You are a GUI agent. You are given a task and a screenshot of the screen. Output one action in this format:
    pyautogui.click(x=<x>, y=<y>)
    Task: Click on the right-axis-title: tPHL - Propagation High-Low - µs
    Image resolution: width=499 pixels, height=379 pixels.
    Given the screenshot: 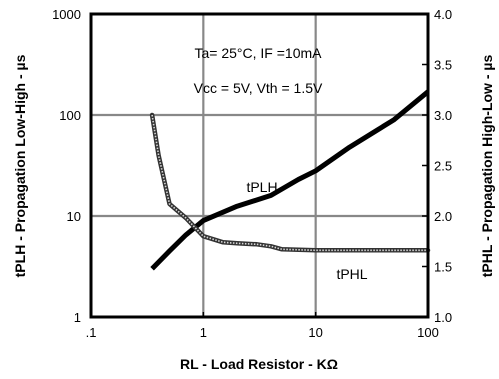 What is the action you would take?
    pyautogui.click(x=487, y=166)
    